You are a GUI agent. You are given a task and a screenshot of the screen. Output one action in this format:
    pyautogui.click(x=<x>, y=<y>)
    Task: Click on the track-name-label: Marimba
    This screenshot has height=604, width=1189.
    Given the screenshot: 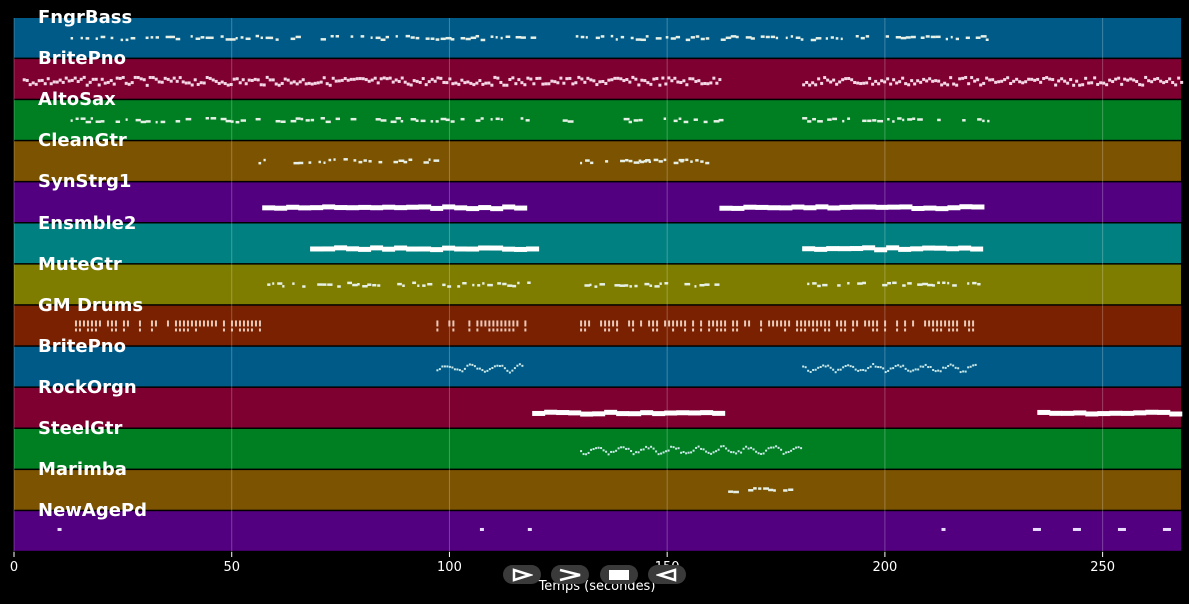 What is the action you would take?
    pyautogui.click(x=82, y=470)
    